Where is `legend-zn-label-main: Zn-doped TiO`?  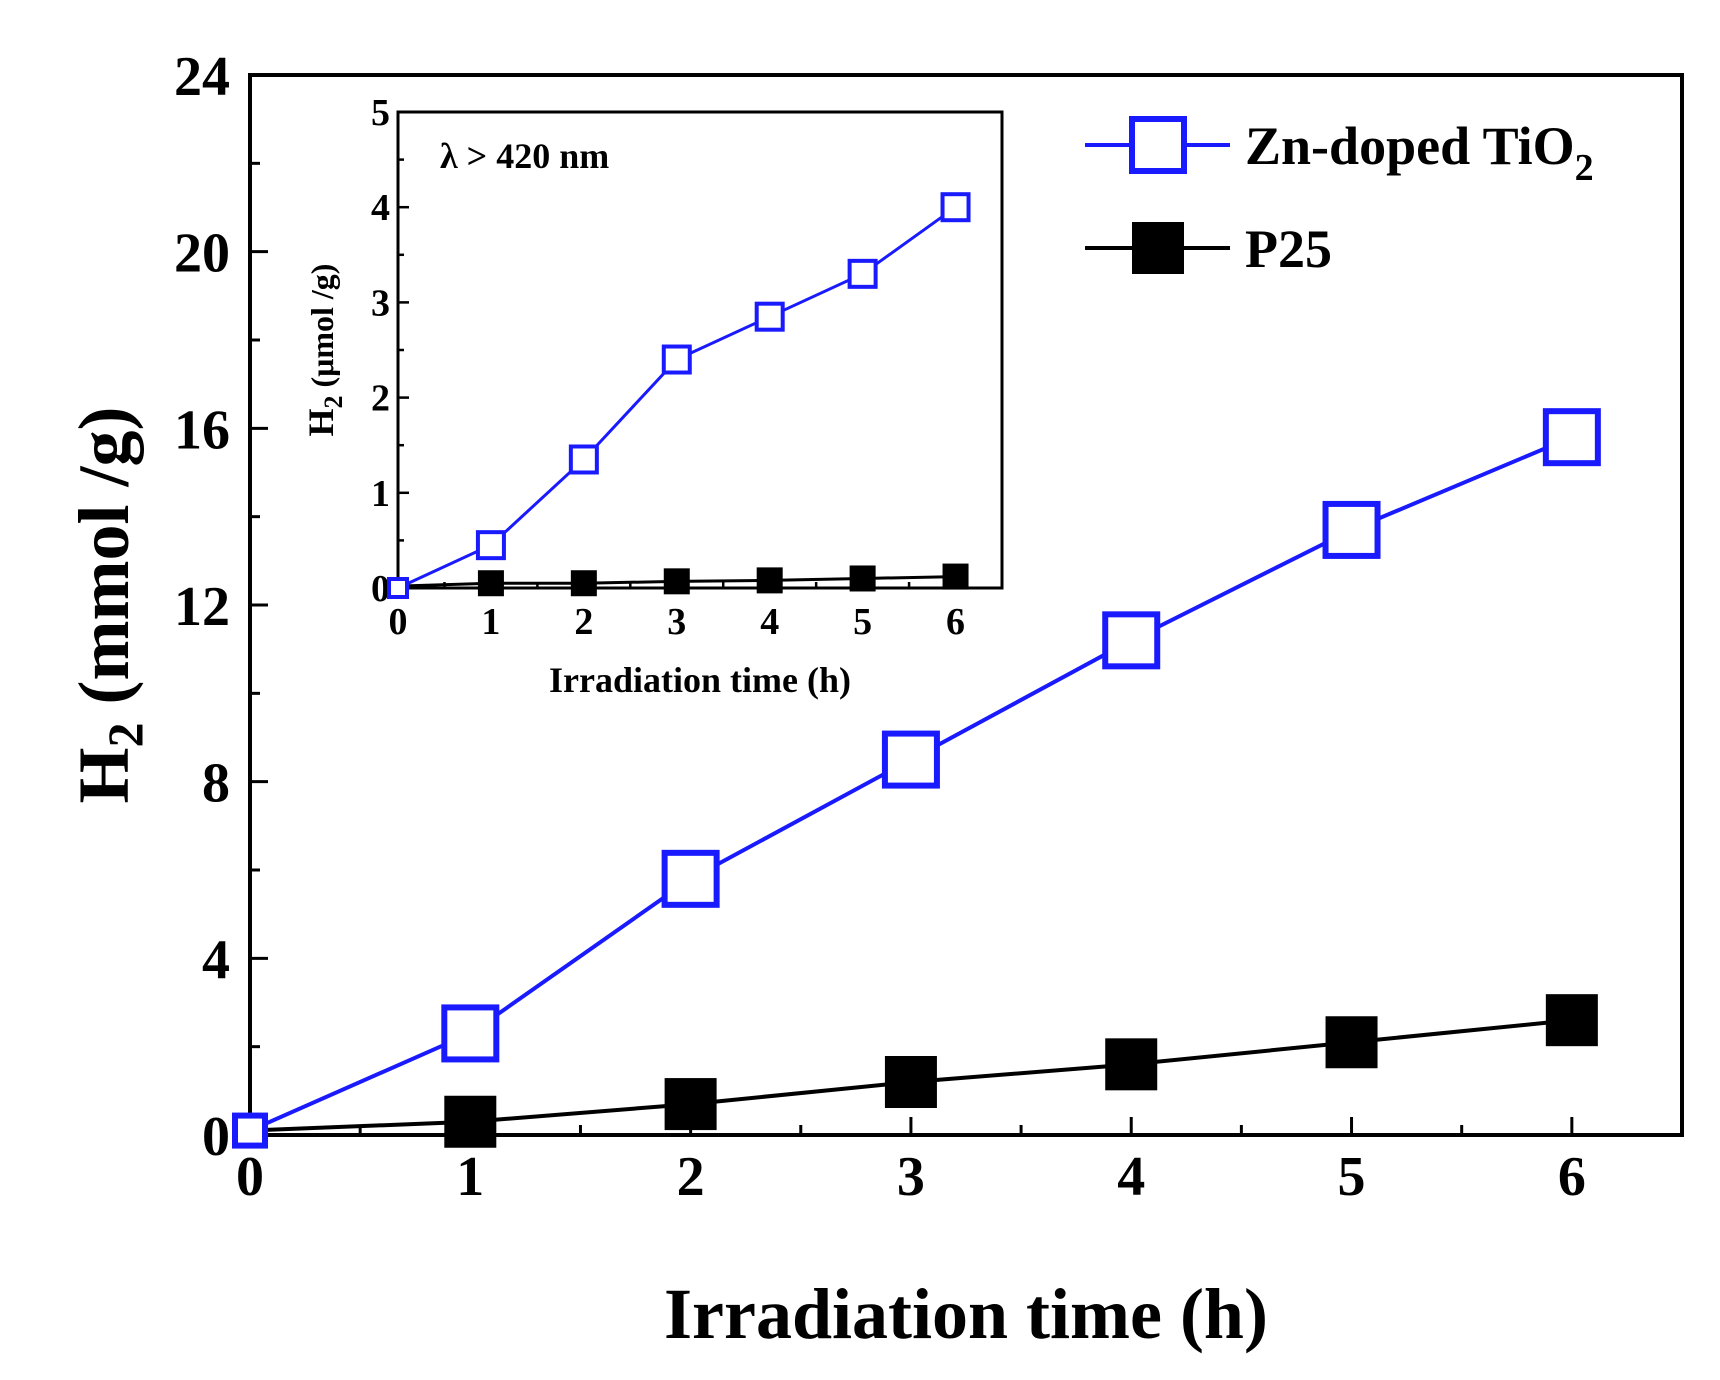
legend-zn-label-main: Zn-doped TiO is located at coordinates (1410, 146).